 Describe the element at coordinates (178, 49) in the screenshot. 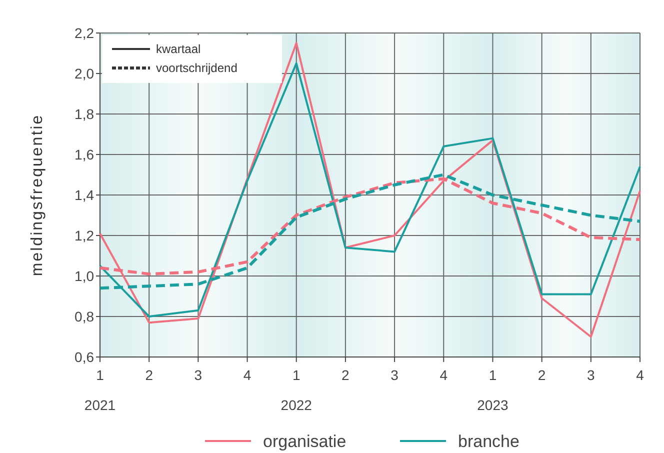

I see `annotation: kwartaal` at that location.